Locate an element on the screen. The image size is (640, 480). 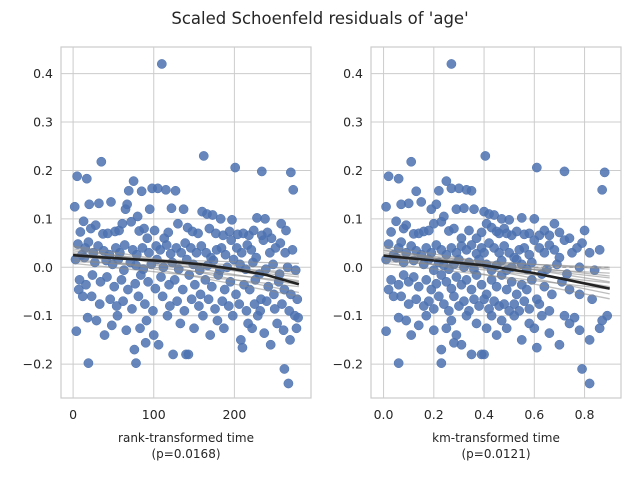
y-tick-label: 0.3 is located at coordinates (353, 122).